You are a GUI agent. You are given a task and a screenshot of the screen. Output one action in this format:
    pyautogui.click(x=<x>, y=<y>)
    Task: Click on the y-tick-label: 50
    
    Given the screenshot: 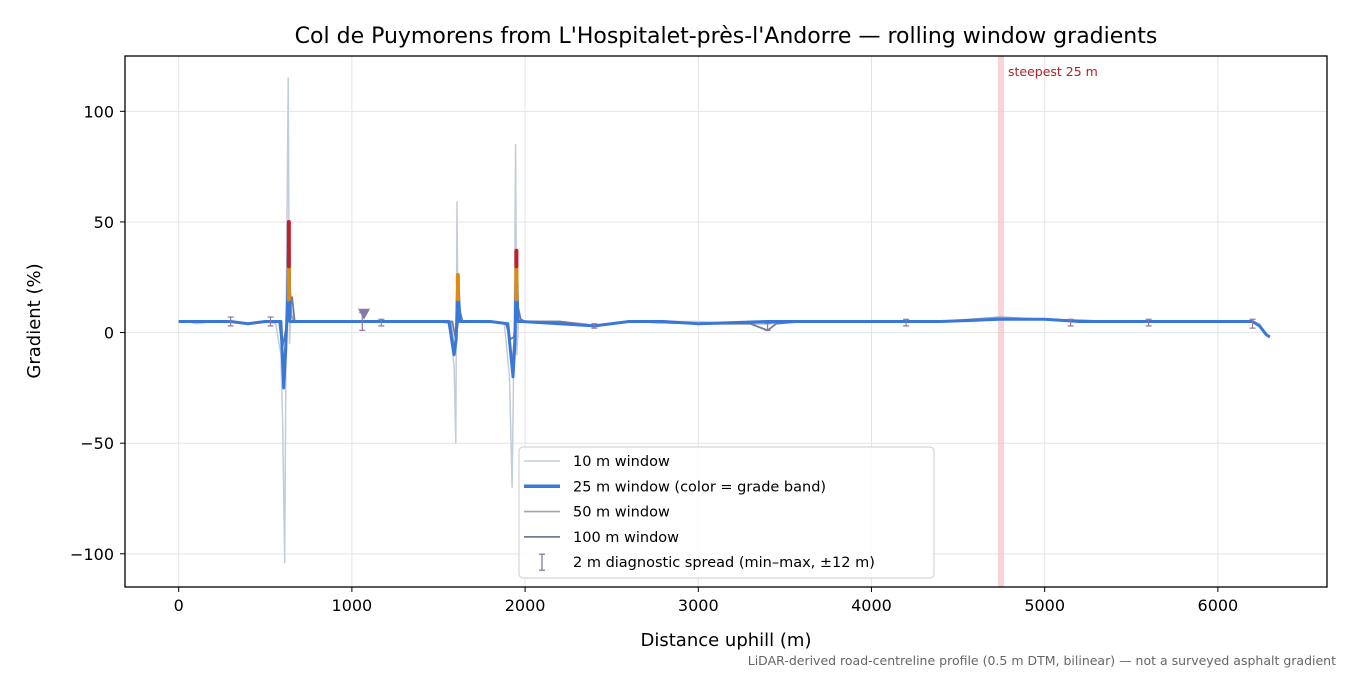 What is the action you would take?
    pyautogui.click(x=104, y=222)
    